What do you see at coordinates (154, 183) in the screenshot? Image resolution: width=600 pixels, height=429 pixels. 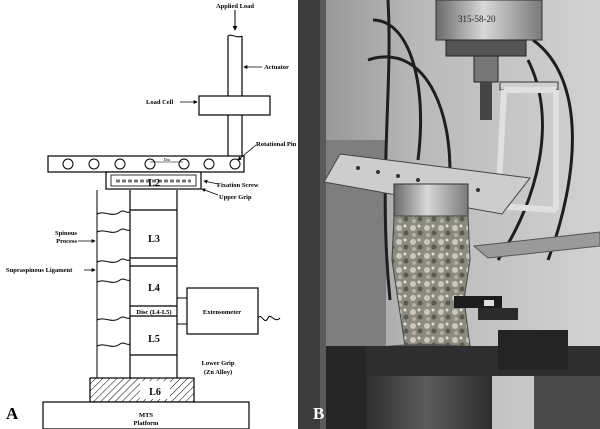 I see `vertebra-l2: L2` at bounding box center [154, 183].